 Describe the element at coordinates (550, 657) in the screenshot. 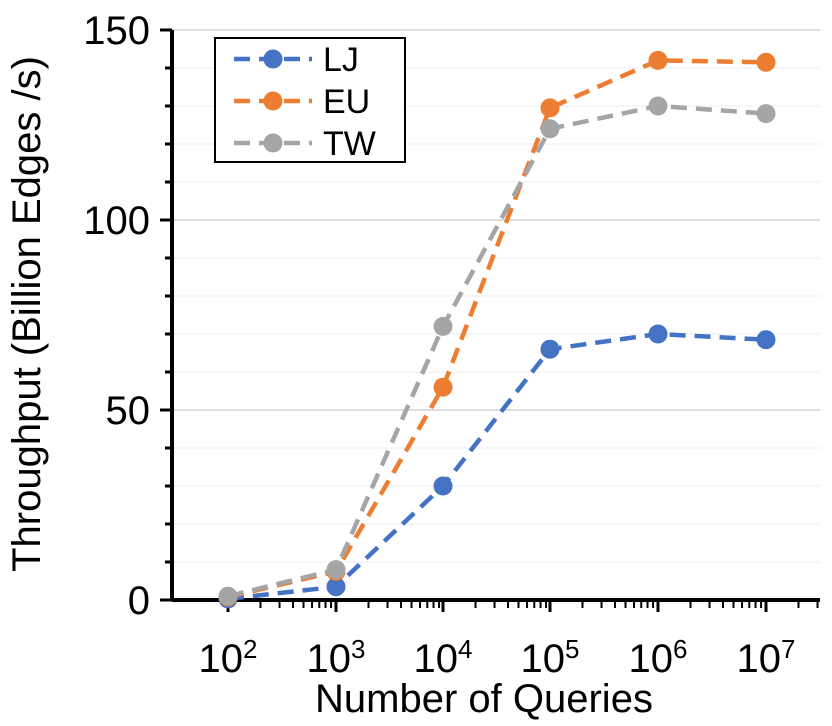

I see `x-tick-label: 10⁵` at that location.